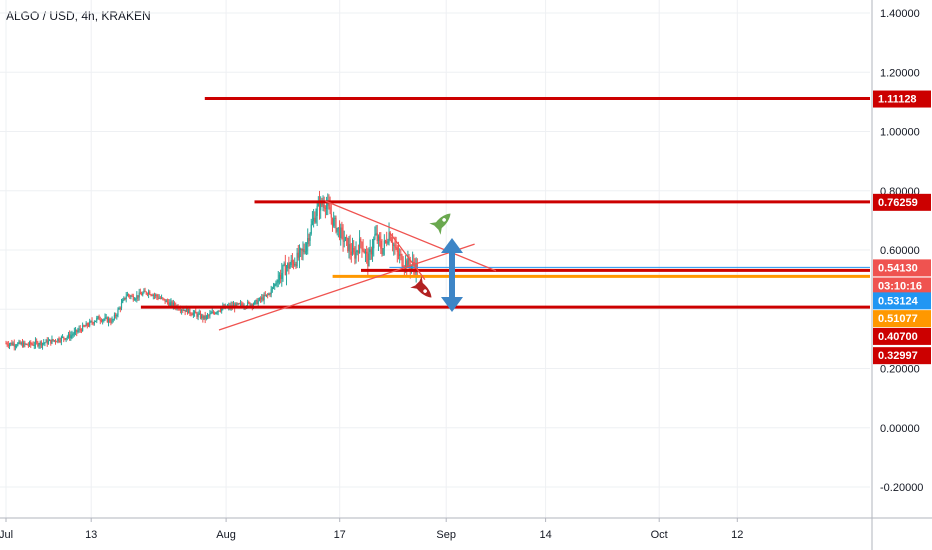  What do you see at coordinates (900, 14) in the screenshot?
I see `y-tick-label: 1.40000` at bounding box center [900, 14].